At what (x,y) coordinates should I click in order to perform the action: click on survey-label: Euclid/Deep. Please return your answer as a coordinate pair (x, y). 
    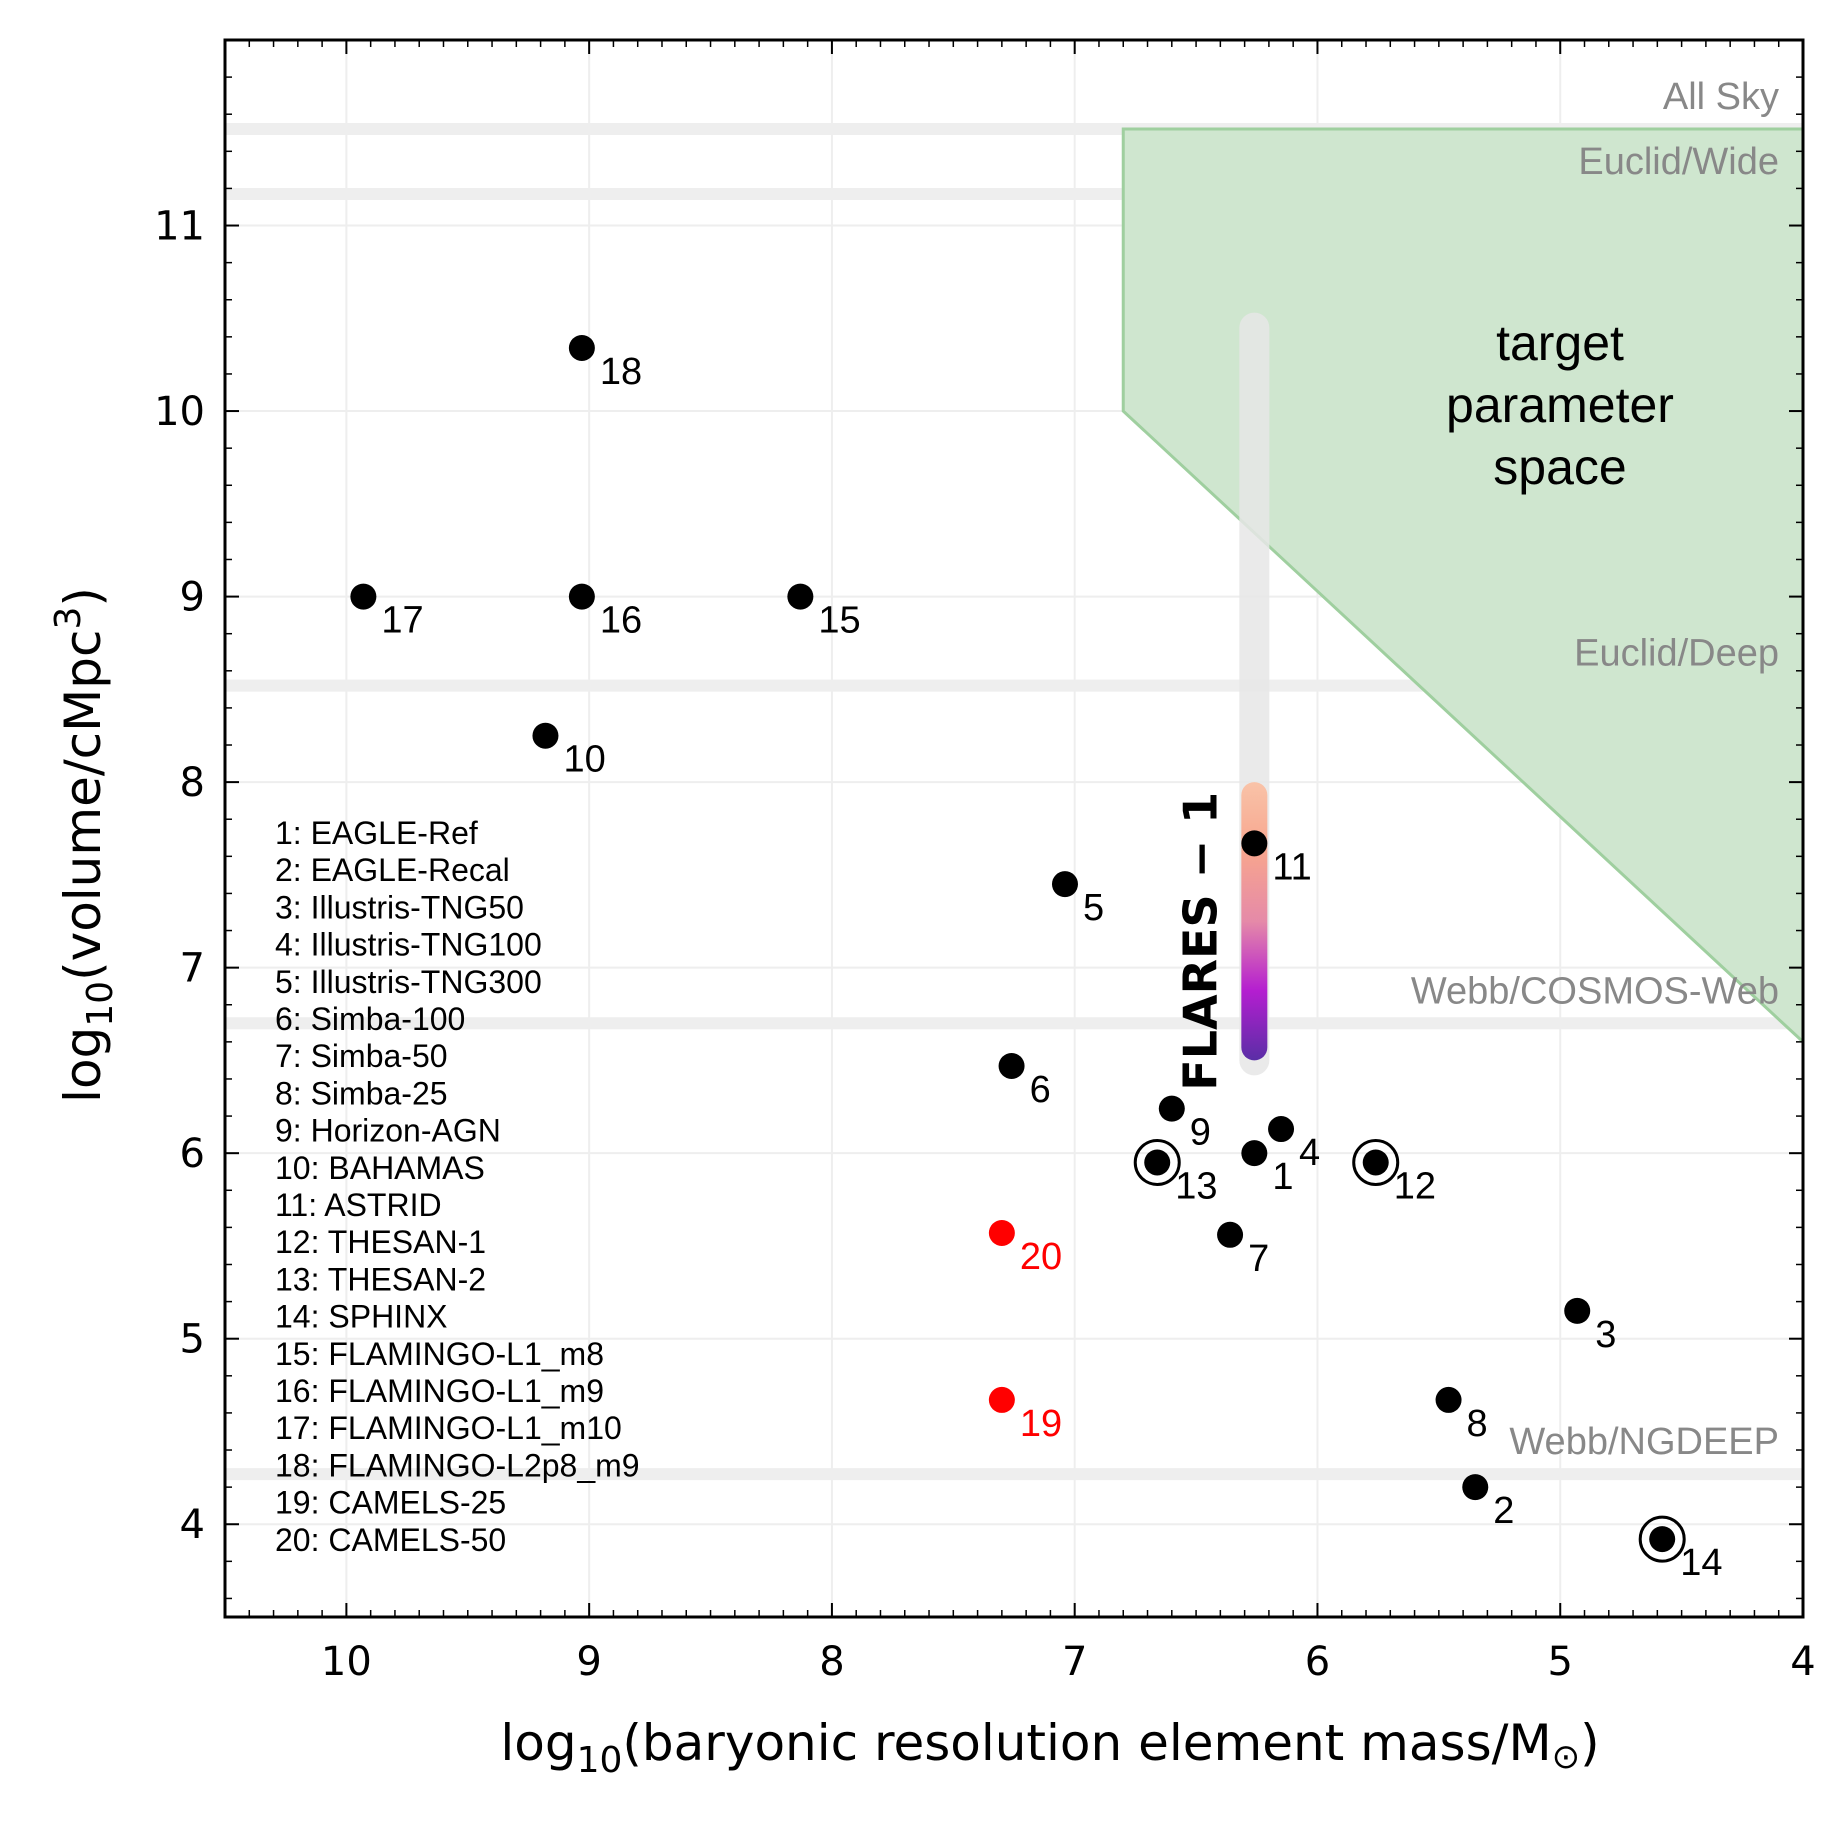
    Looking at the image, I should click on (1676, 654).